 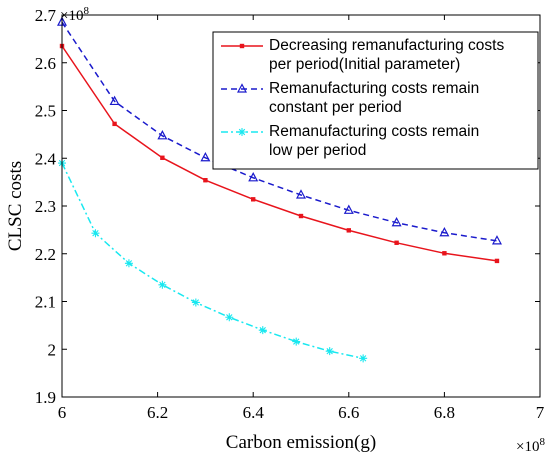 What do you see at coordinates (45, 63) in the screenshot?
I see `y-tick-label: 2.6` at bounding box center [45, 63].